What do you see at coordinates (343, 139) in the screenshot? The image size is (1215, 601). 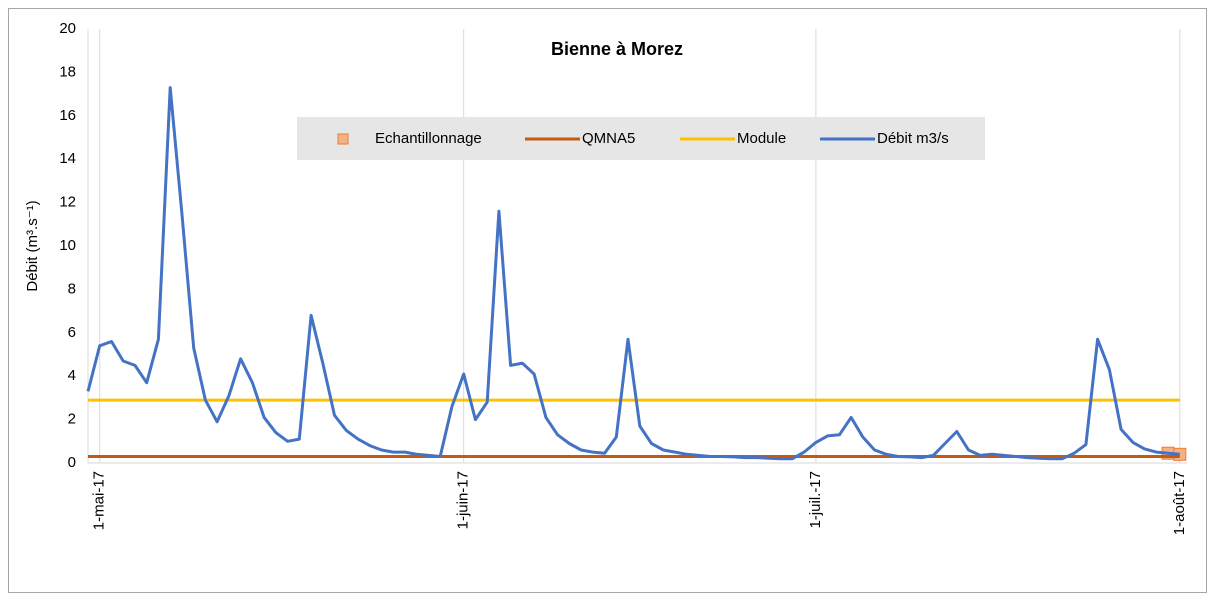 I see `legend-swatch` at bounding box center [343, 139].